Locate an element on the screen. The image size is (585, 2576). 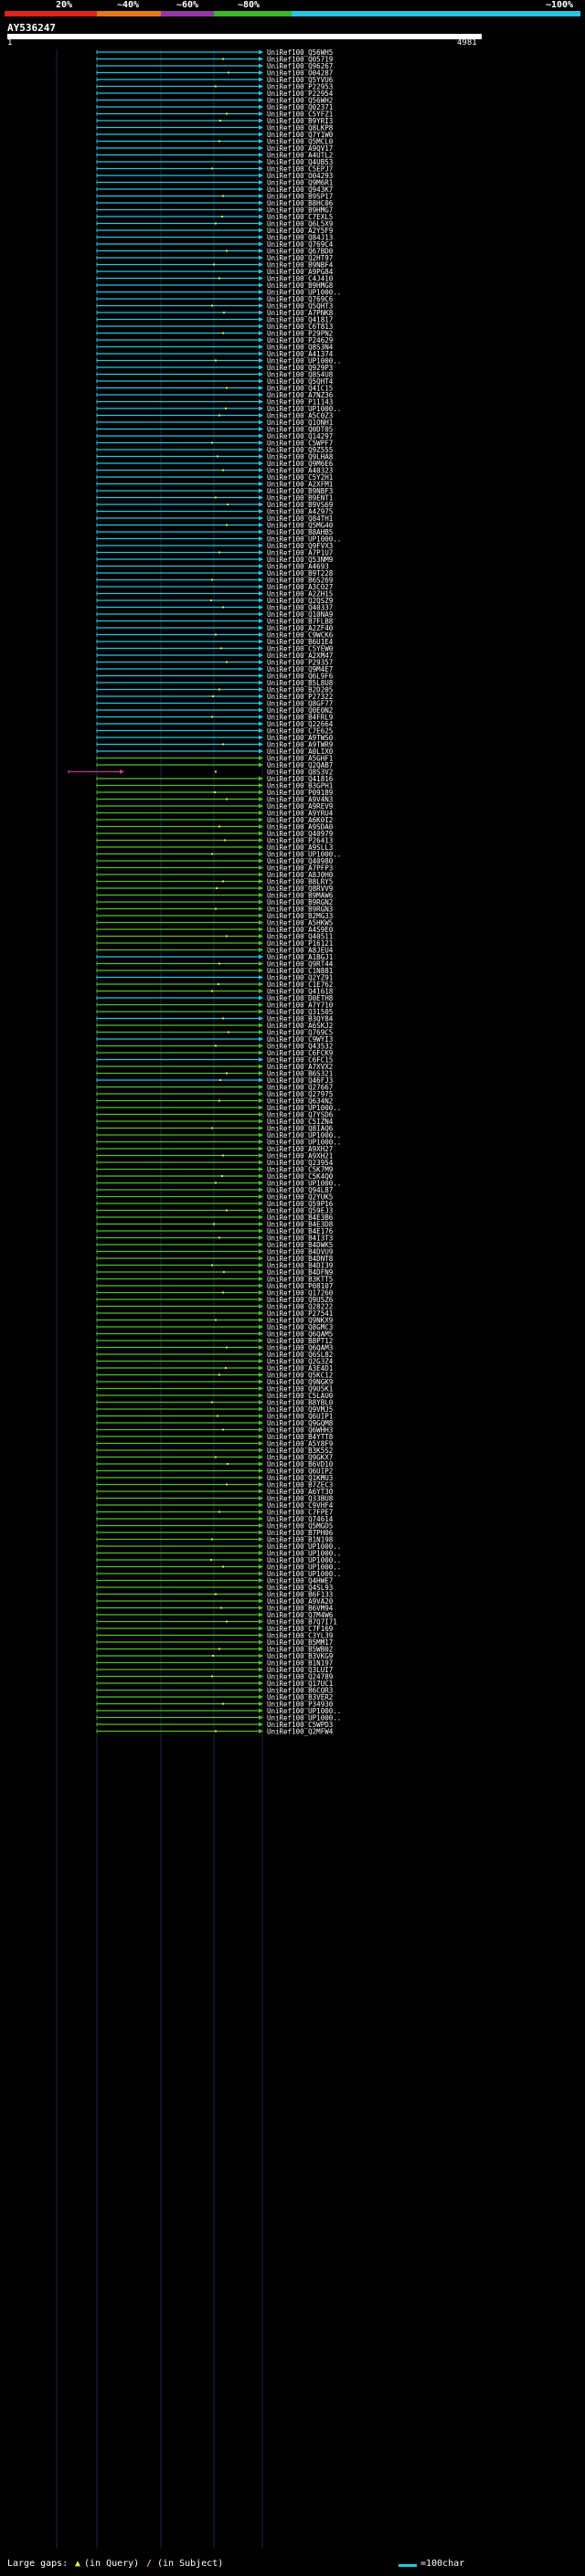
hit-label: UniRef100_A6YT30 is located at coordinates (300, 1492).